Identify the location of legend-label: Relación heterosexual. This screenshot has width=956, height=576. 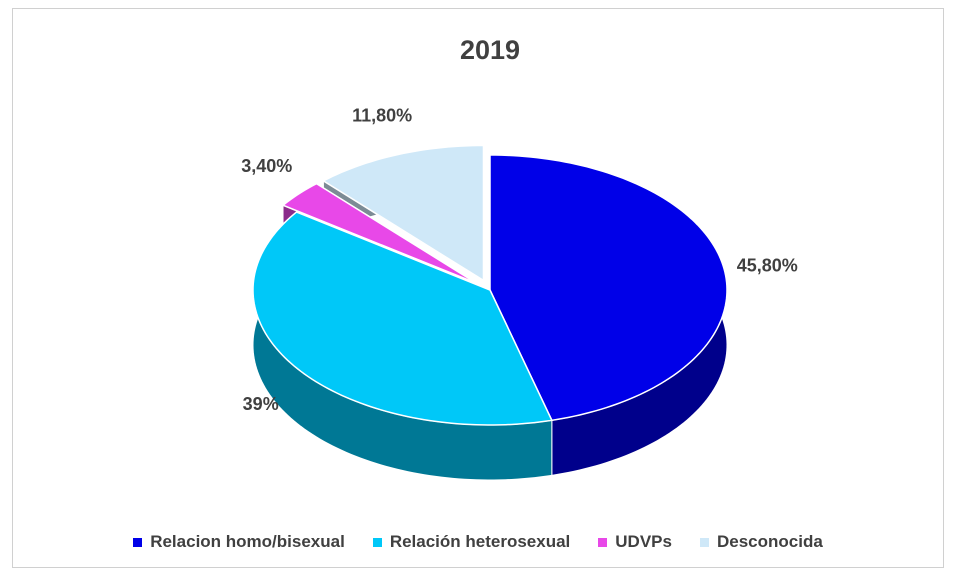
(480, 541).